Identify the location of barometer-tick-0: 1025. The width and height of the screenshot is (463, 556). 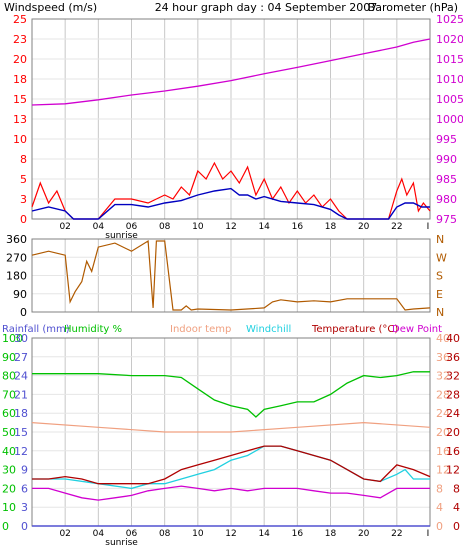
(449, 19).